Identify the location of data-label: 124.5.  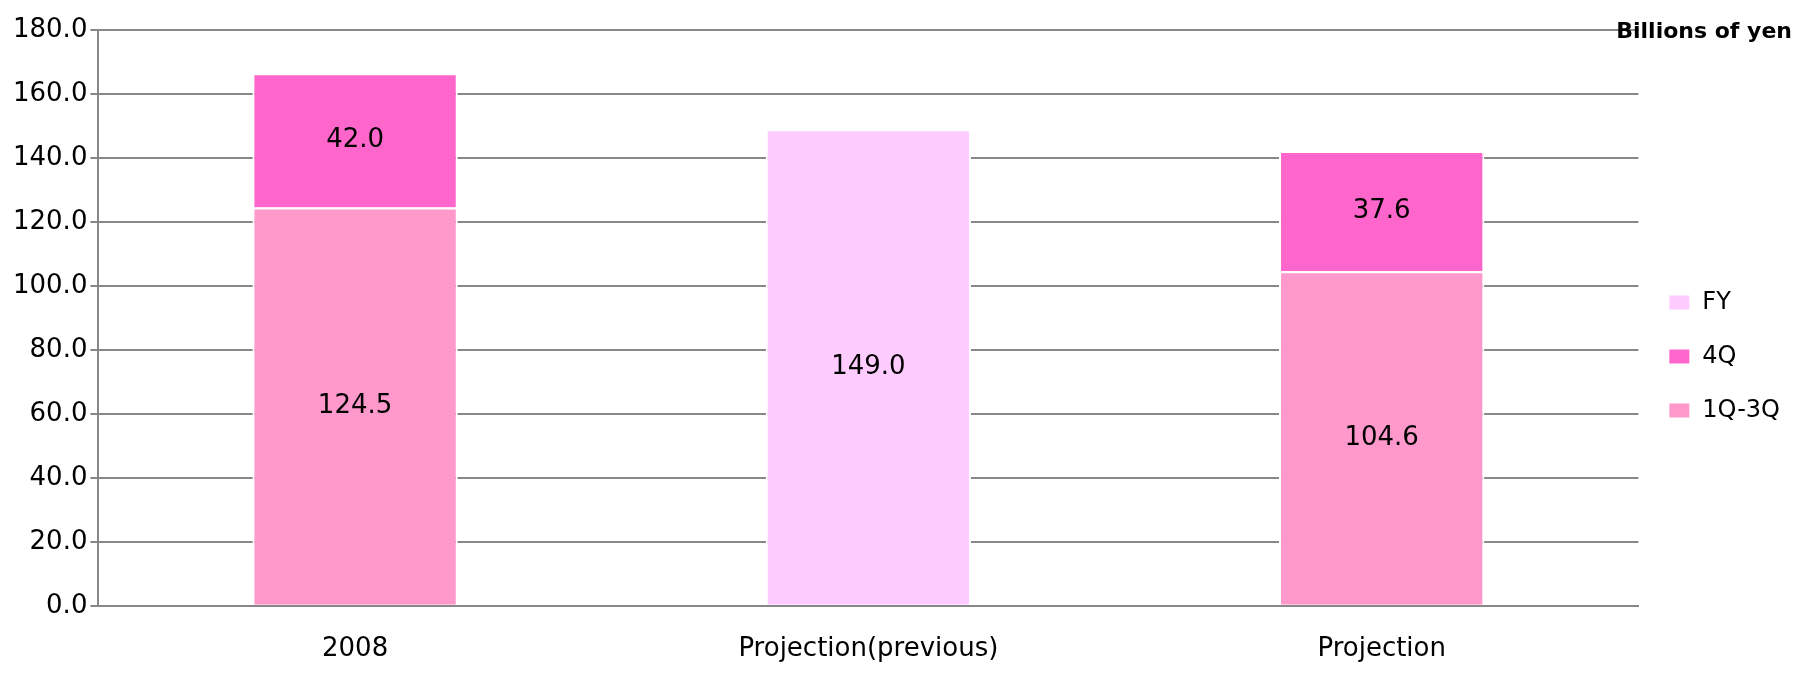
(355, 403).